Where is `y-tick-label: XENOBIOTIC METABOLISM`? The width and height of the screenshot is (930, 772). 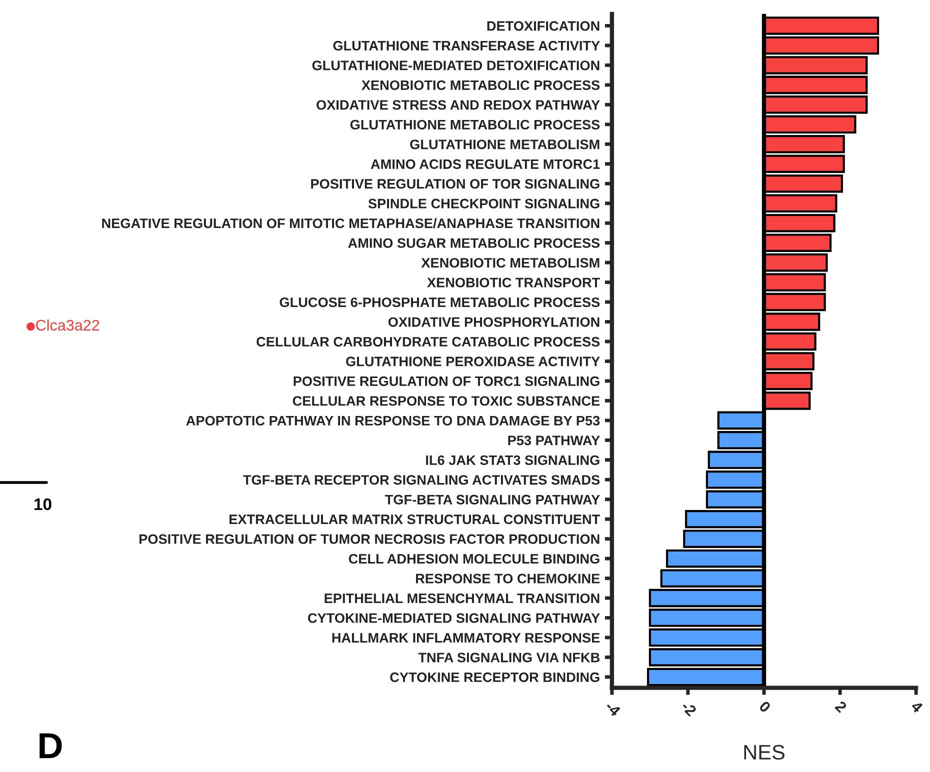
y-tick-label: XENOBIOTIC METABOLISM is located at coordinates (510, 263).